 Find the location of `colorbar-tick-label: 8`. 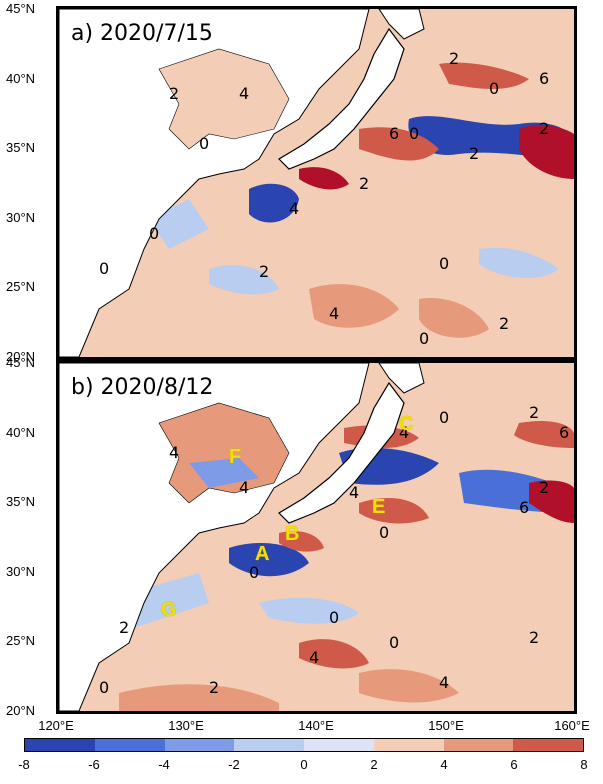

colorbar-tick-label: 8 is located at coordinates (584, 764).